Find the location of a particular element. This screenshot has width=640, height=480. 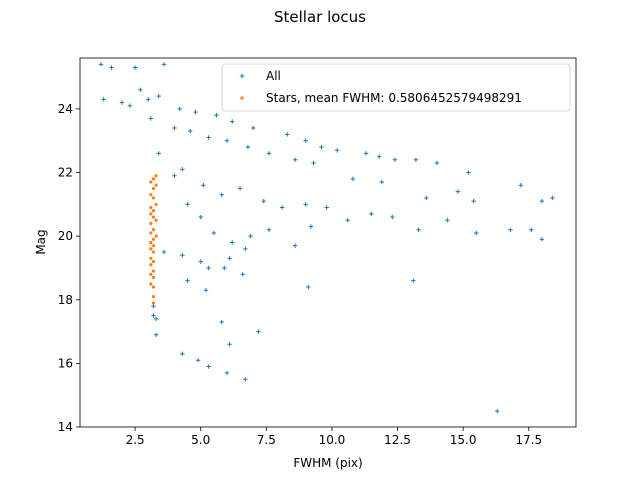

series-stars is located at coordinates (153, 239).